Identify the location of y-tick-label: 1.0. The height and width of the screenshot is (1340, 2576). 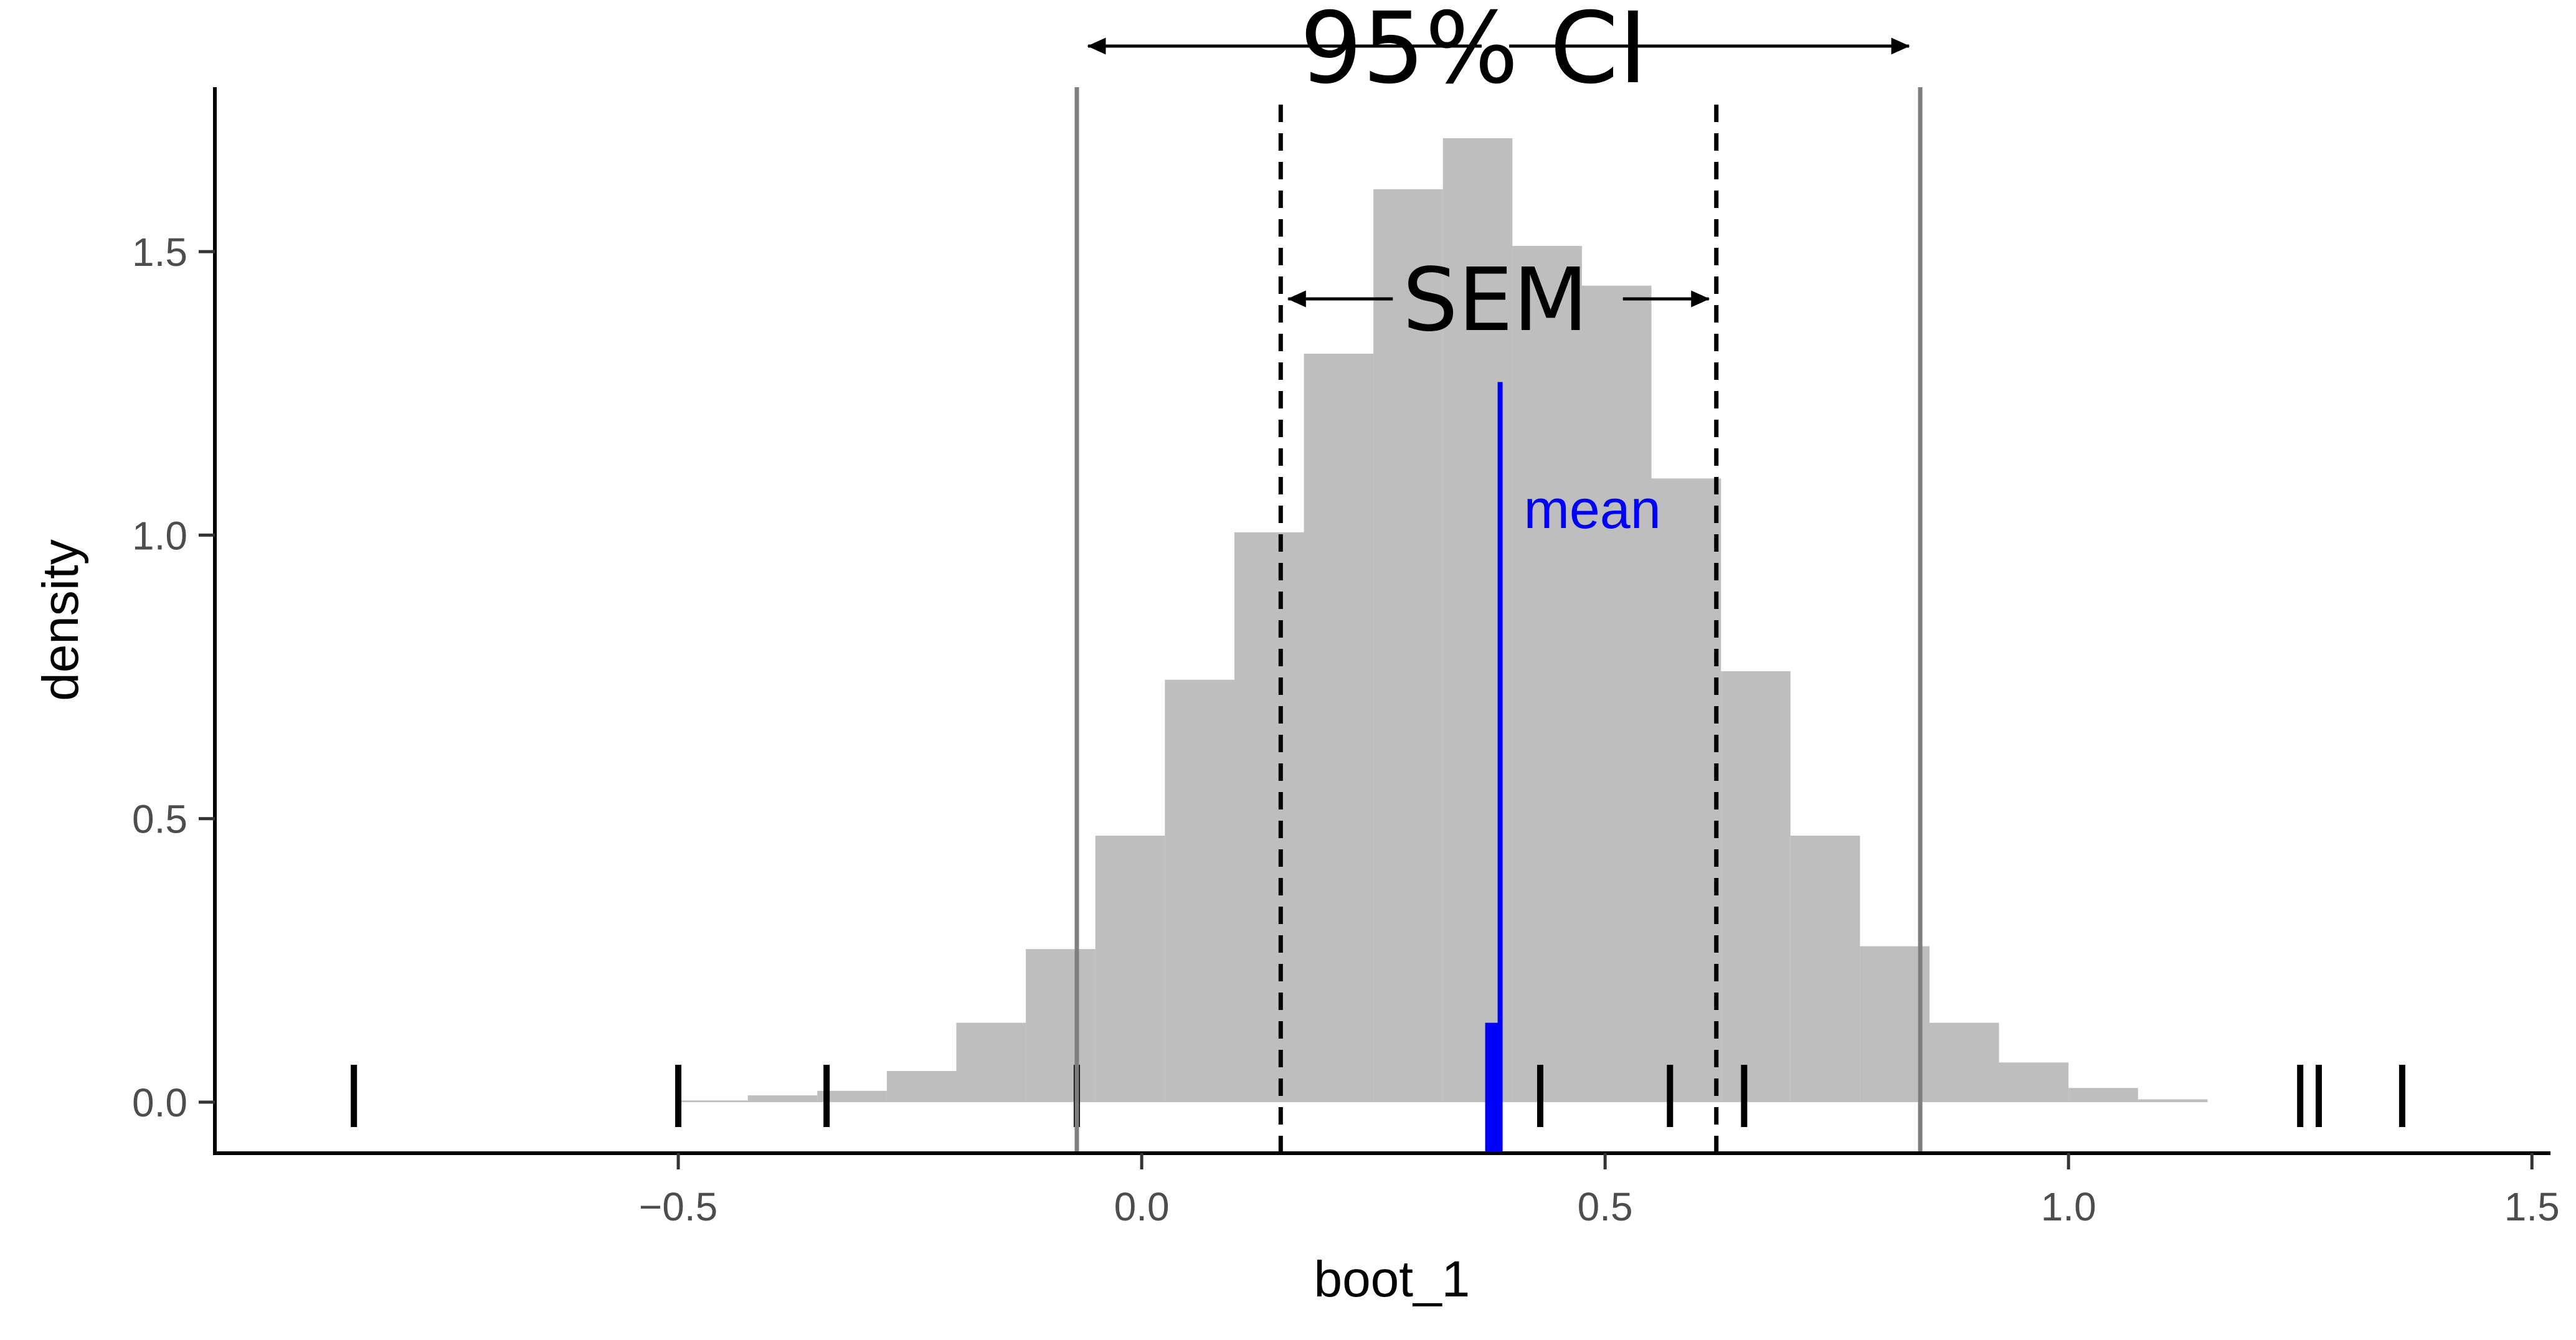
(160, 535).